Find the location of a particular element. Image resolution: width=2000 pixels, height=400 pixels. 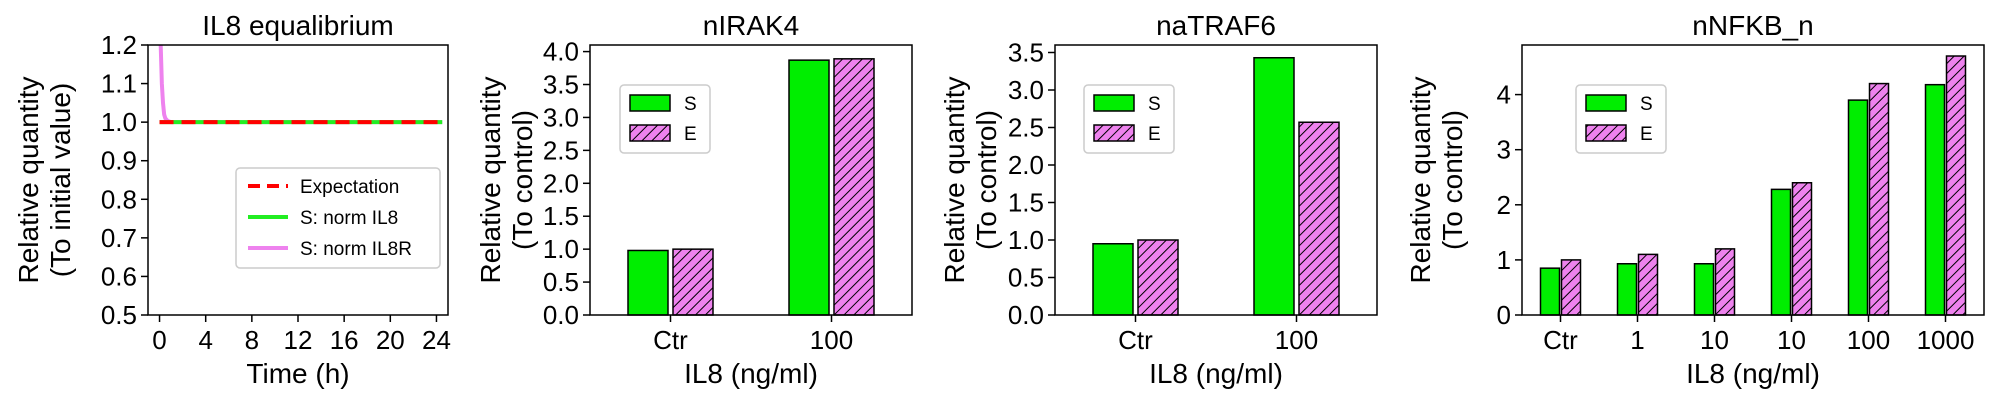

x-tick-label: 4 is located at coordinates (205, 340).